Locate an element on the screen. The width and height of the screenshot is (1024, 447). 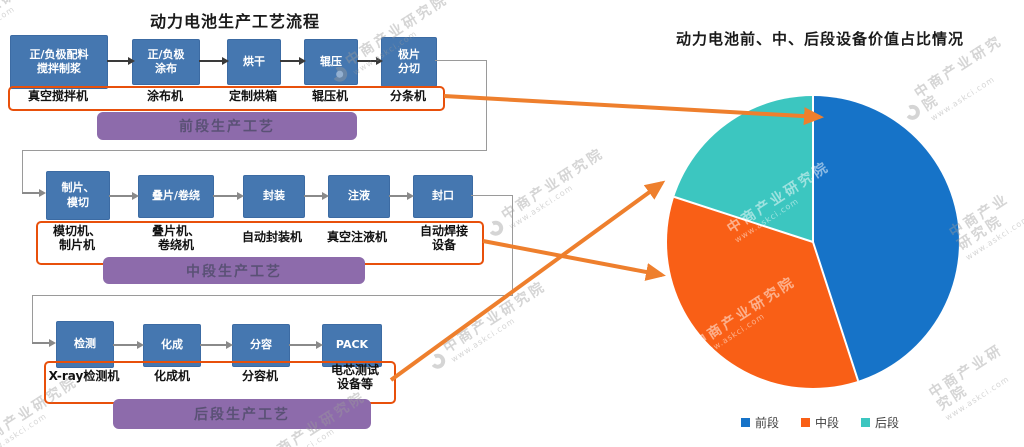
legend-label: 后段 is located at coordinates (887, 423).